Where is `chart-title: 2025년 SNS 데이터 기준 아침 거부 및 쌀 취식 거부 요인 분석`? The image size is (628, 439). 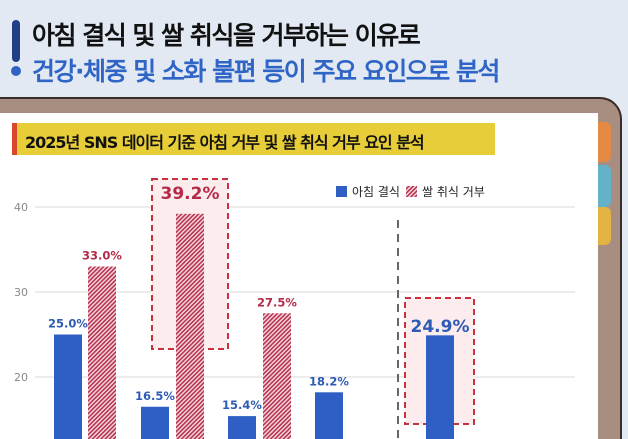 chart-title: 2025년 SNS 데이터 기준 아침 거부 및 쌀 취식 거부 요인 분석 is located at coordinates (253, 139).